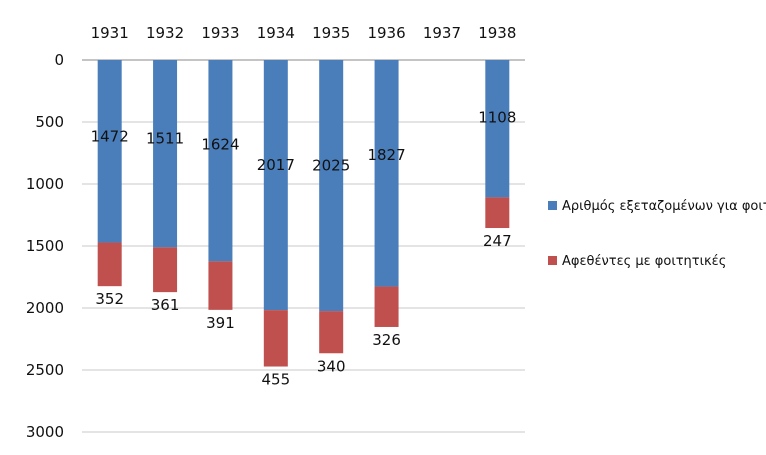 This screenshot has width=766, height=455. What do you see at coordinates (331, 366) in the screenshot?
I see `data-label-released: 340` at bounding box center [331, 366].